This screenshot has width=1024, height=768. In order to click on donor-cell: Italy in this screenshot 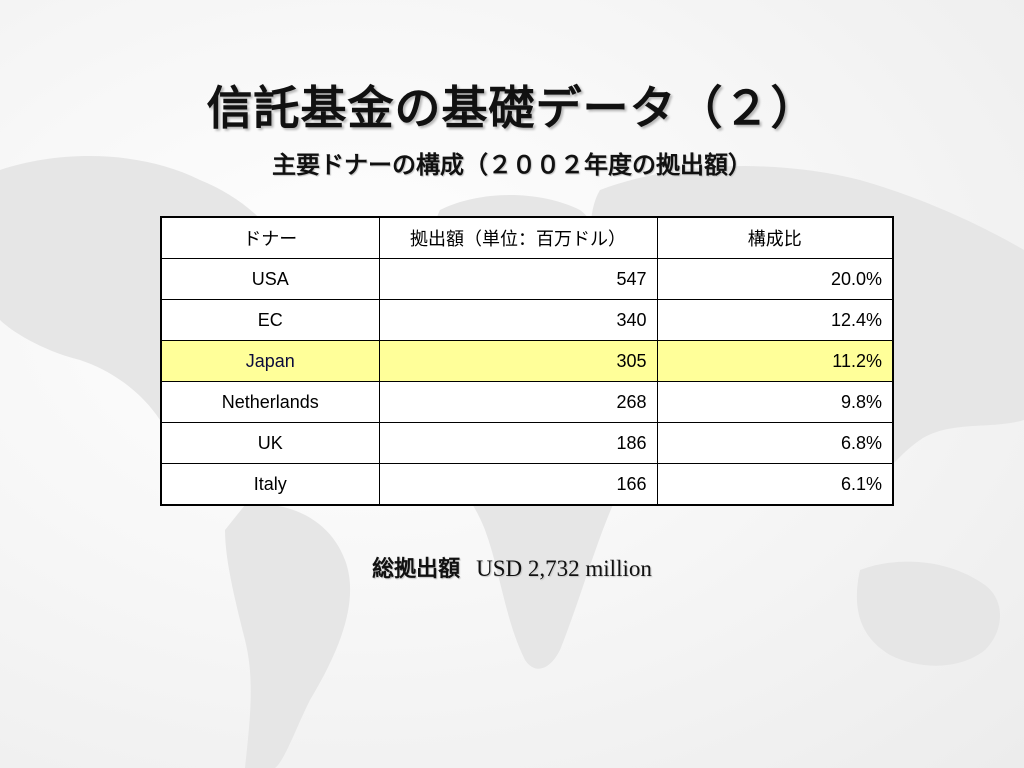, I will do `click(270, 484)`.